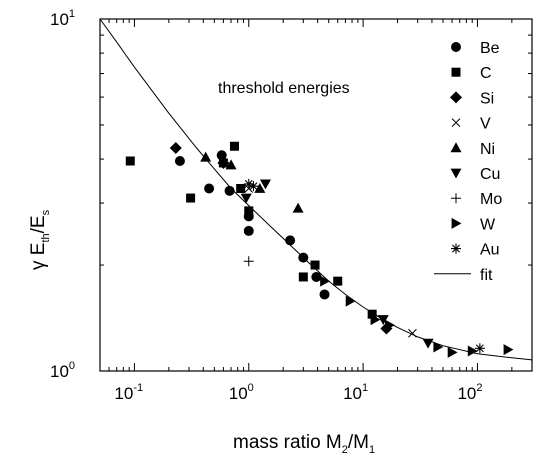  Describe the element at coordinates (456, 147) in the screenshot. I see `legend-marker-ni` at that location.